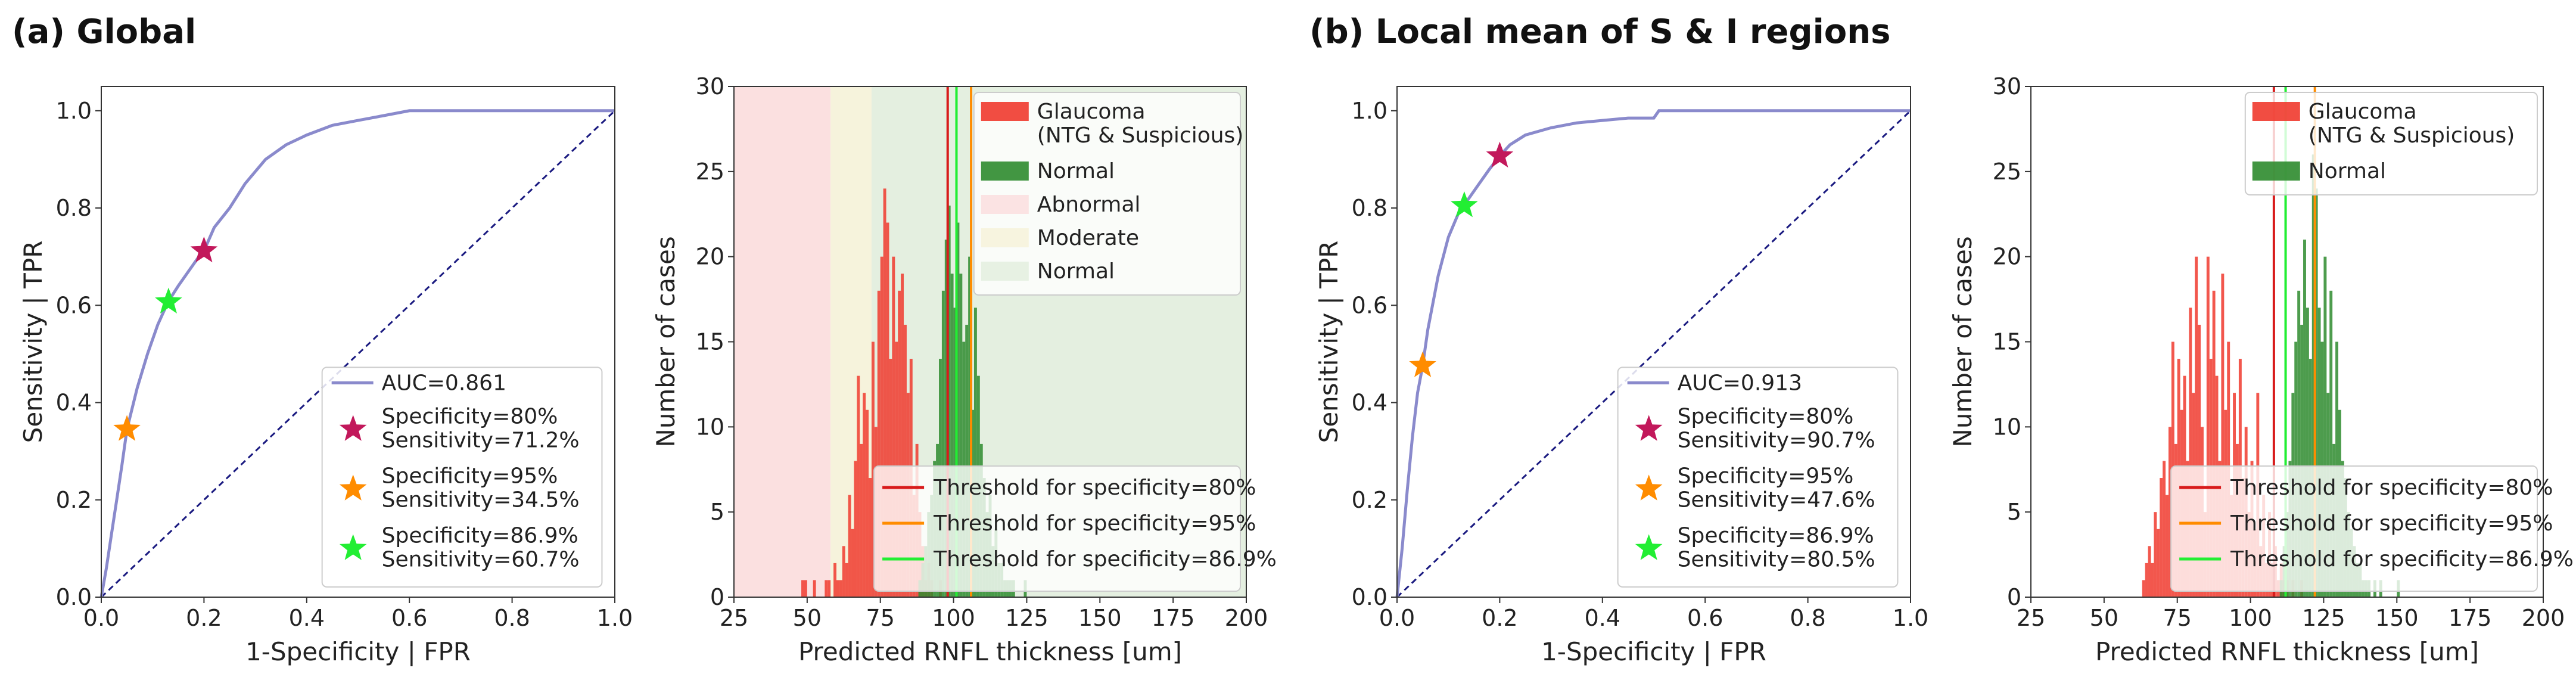  What do you see at coordinates (33, 342) in the screenshot?
I see `chart-0-ylabel: Sensitivity | TPR` at bounding box center [33, 342].